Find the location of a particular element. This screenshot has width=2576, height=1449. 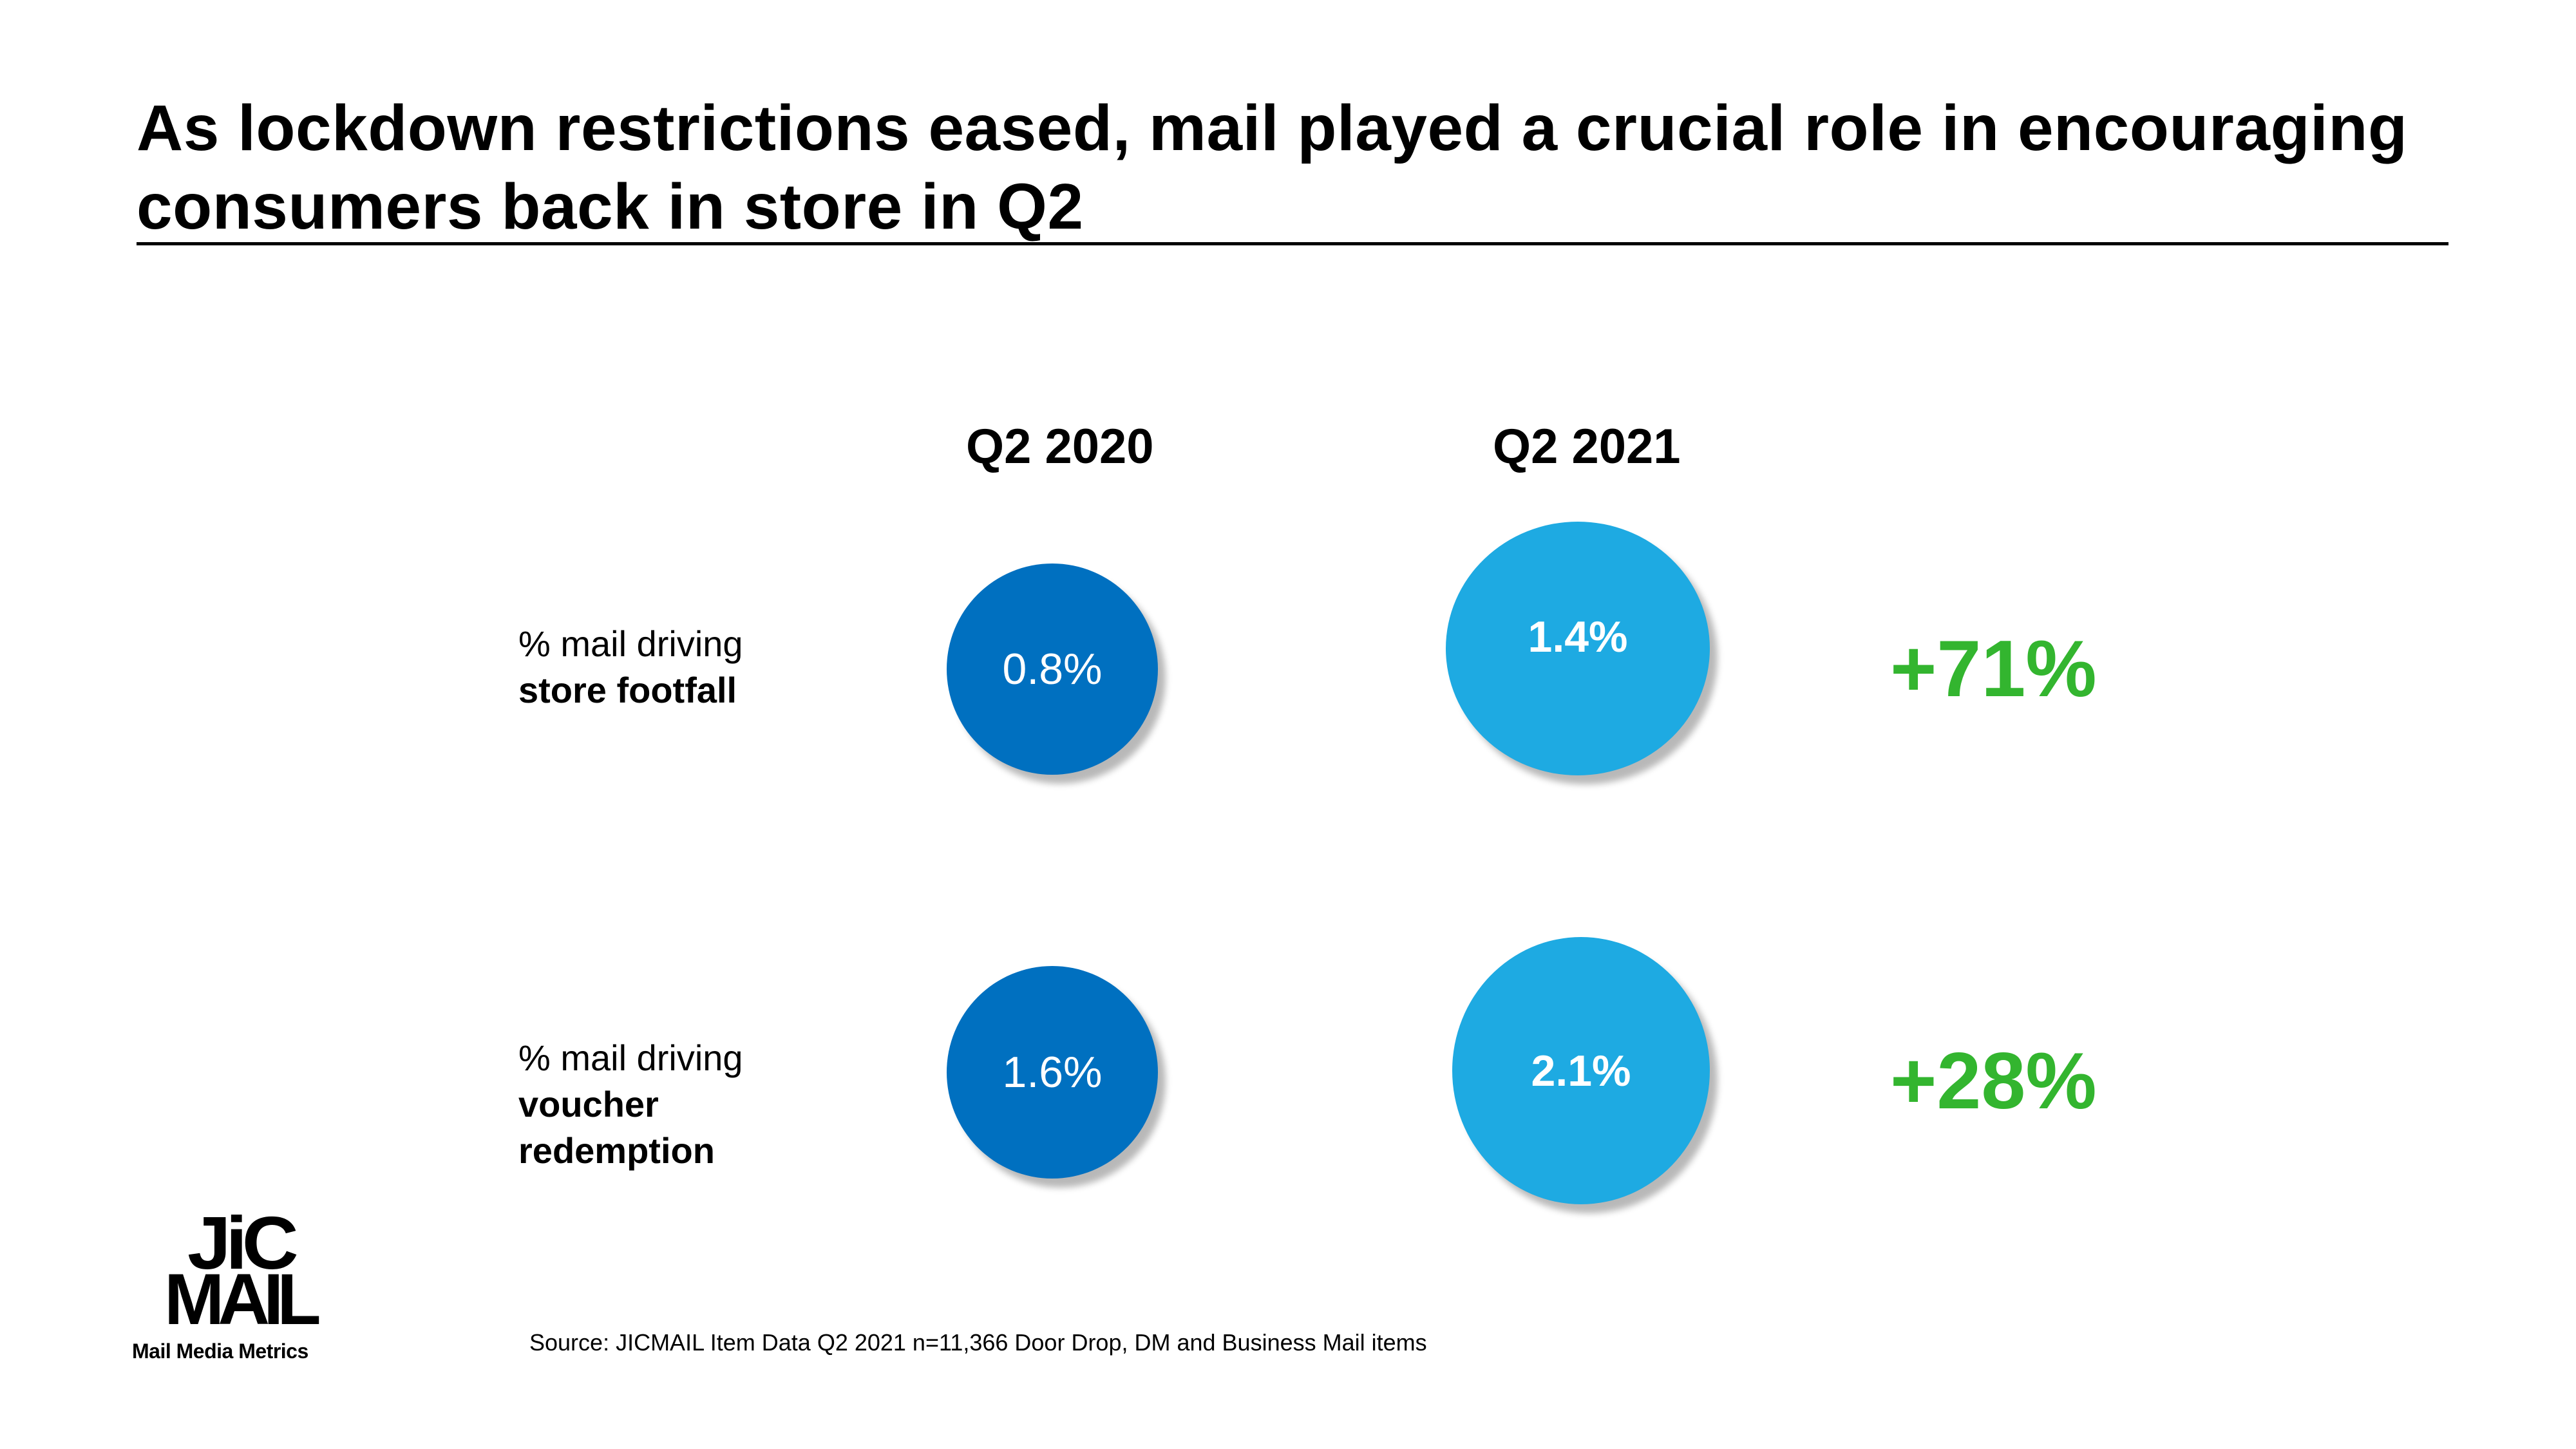

logo-wordmark-bottom: MAIL is located at coordinates (242, 1299).